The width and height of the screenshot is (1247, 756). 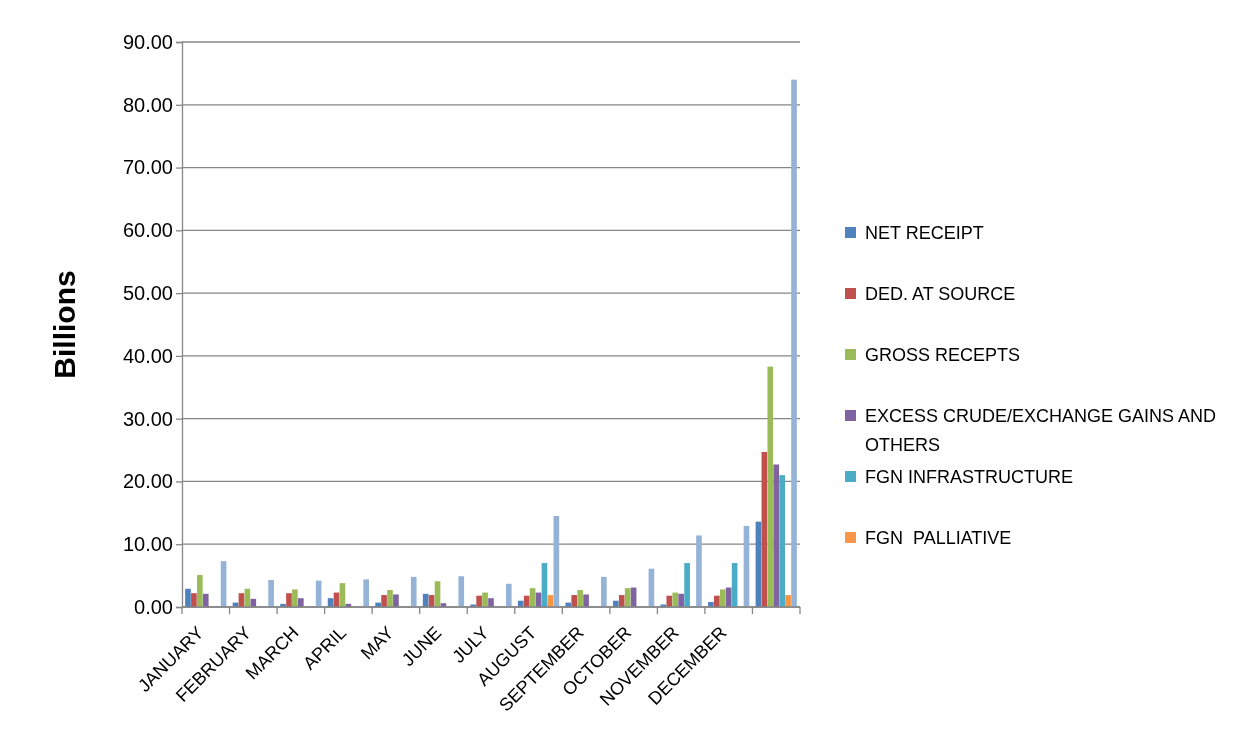 What do you see at coordinates (940, 294) in the screenshot?
I see `legend-label: DED. AT SOURCE` at bounding box center [940, 294].